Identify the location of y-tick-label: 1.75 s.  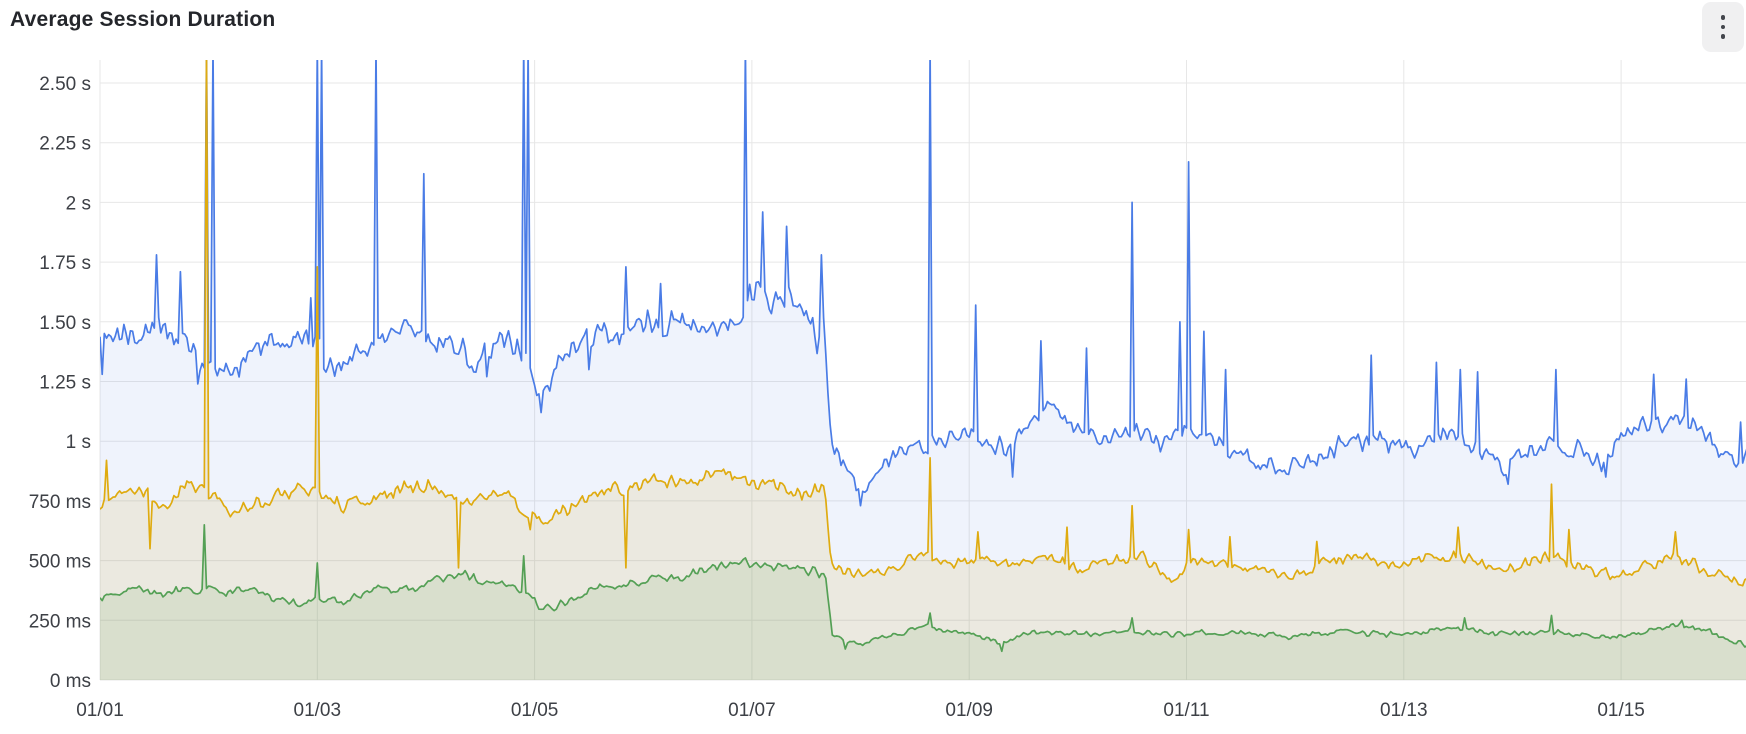
(65, 263).